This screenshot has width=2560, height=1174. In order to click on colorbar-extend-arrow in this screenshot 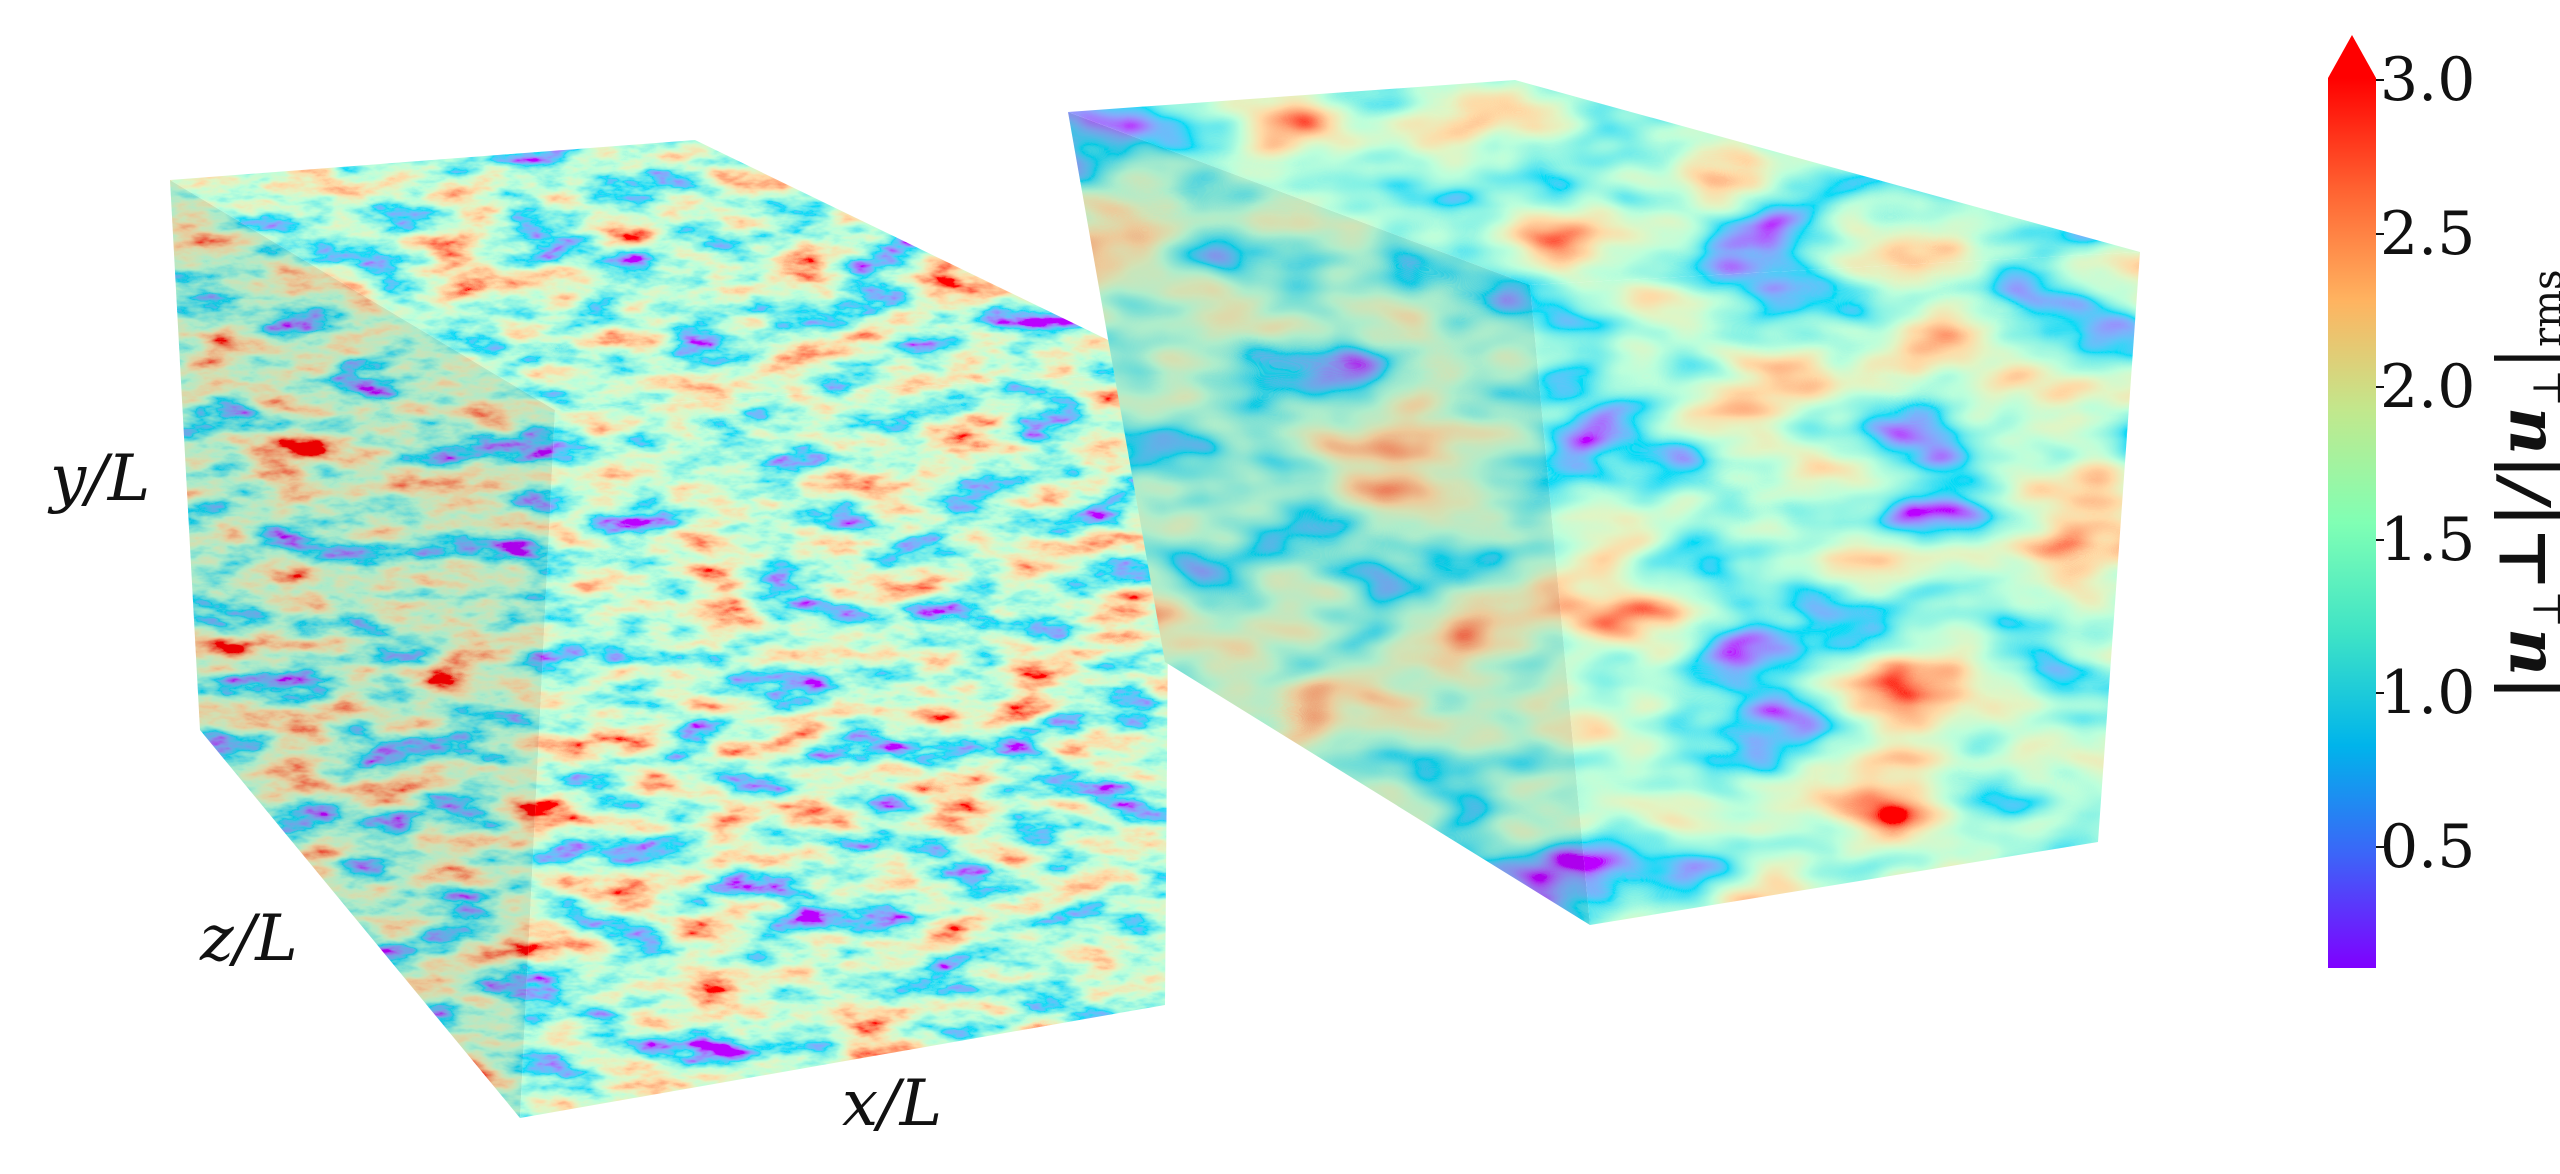, I will do `click(2352, 56)`.